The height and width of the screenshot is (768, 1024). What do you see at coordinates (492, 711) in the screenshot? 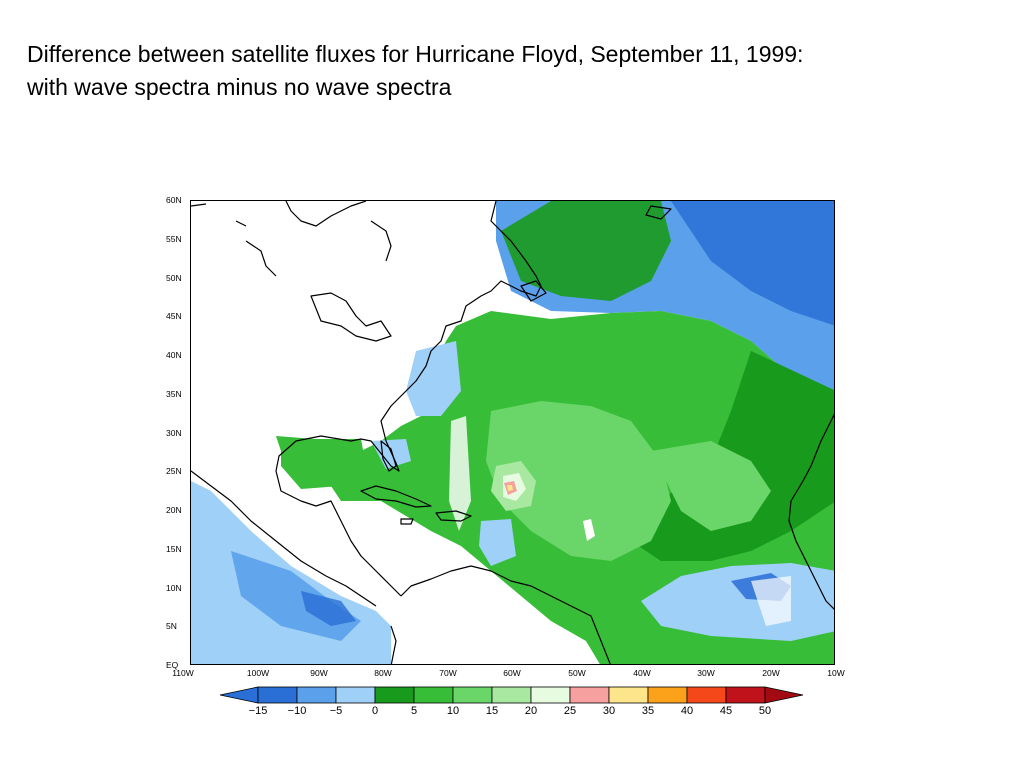
I see `colorbar-tick-label: 15` at bounding box center [492, 711].